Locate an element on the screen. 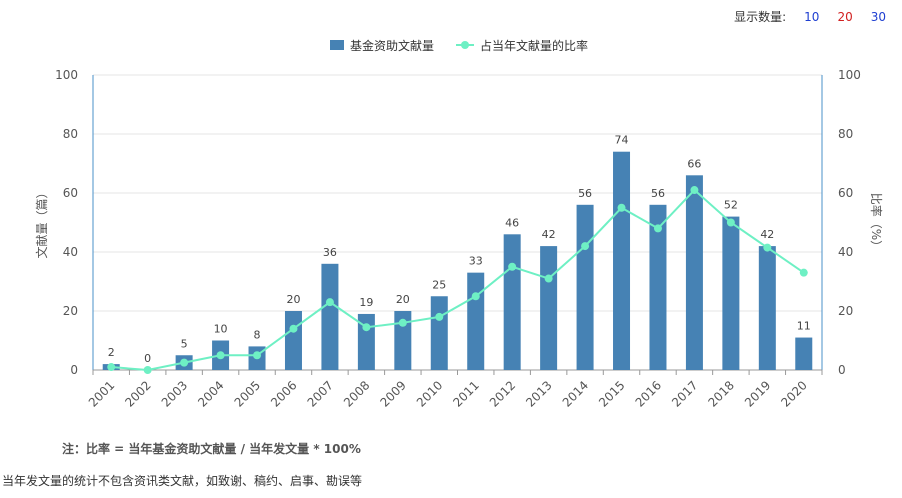  x-tick-label: 2015 is located at coordinates (611, 393).